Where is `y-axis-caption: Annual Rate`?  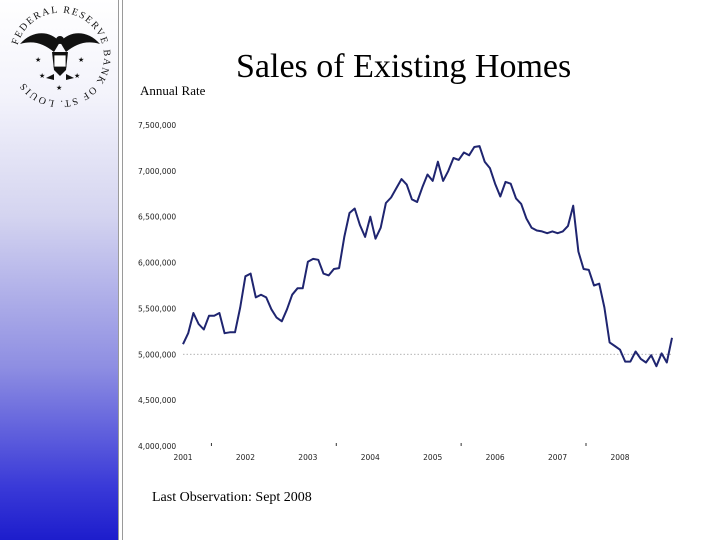
y-axis-caption: Annual Rate is located at coordinates (173, 90).